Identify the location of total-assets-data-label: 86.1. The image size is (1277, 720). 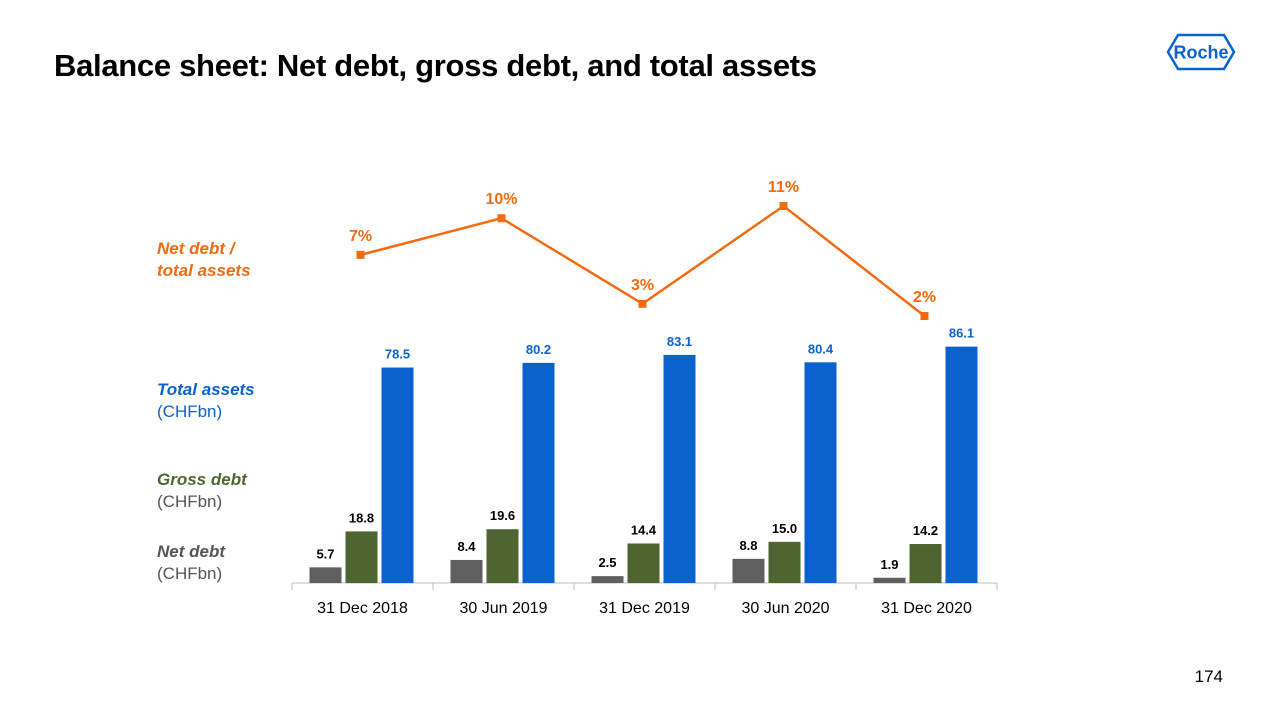
(961, 333).